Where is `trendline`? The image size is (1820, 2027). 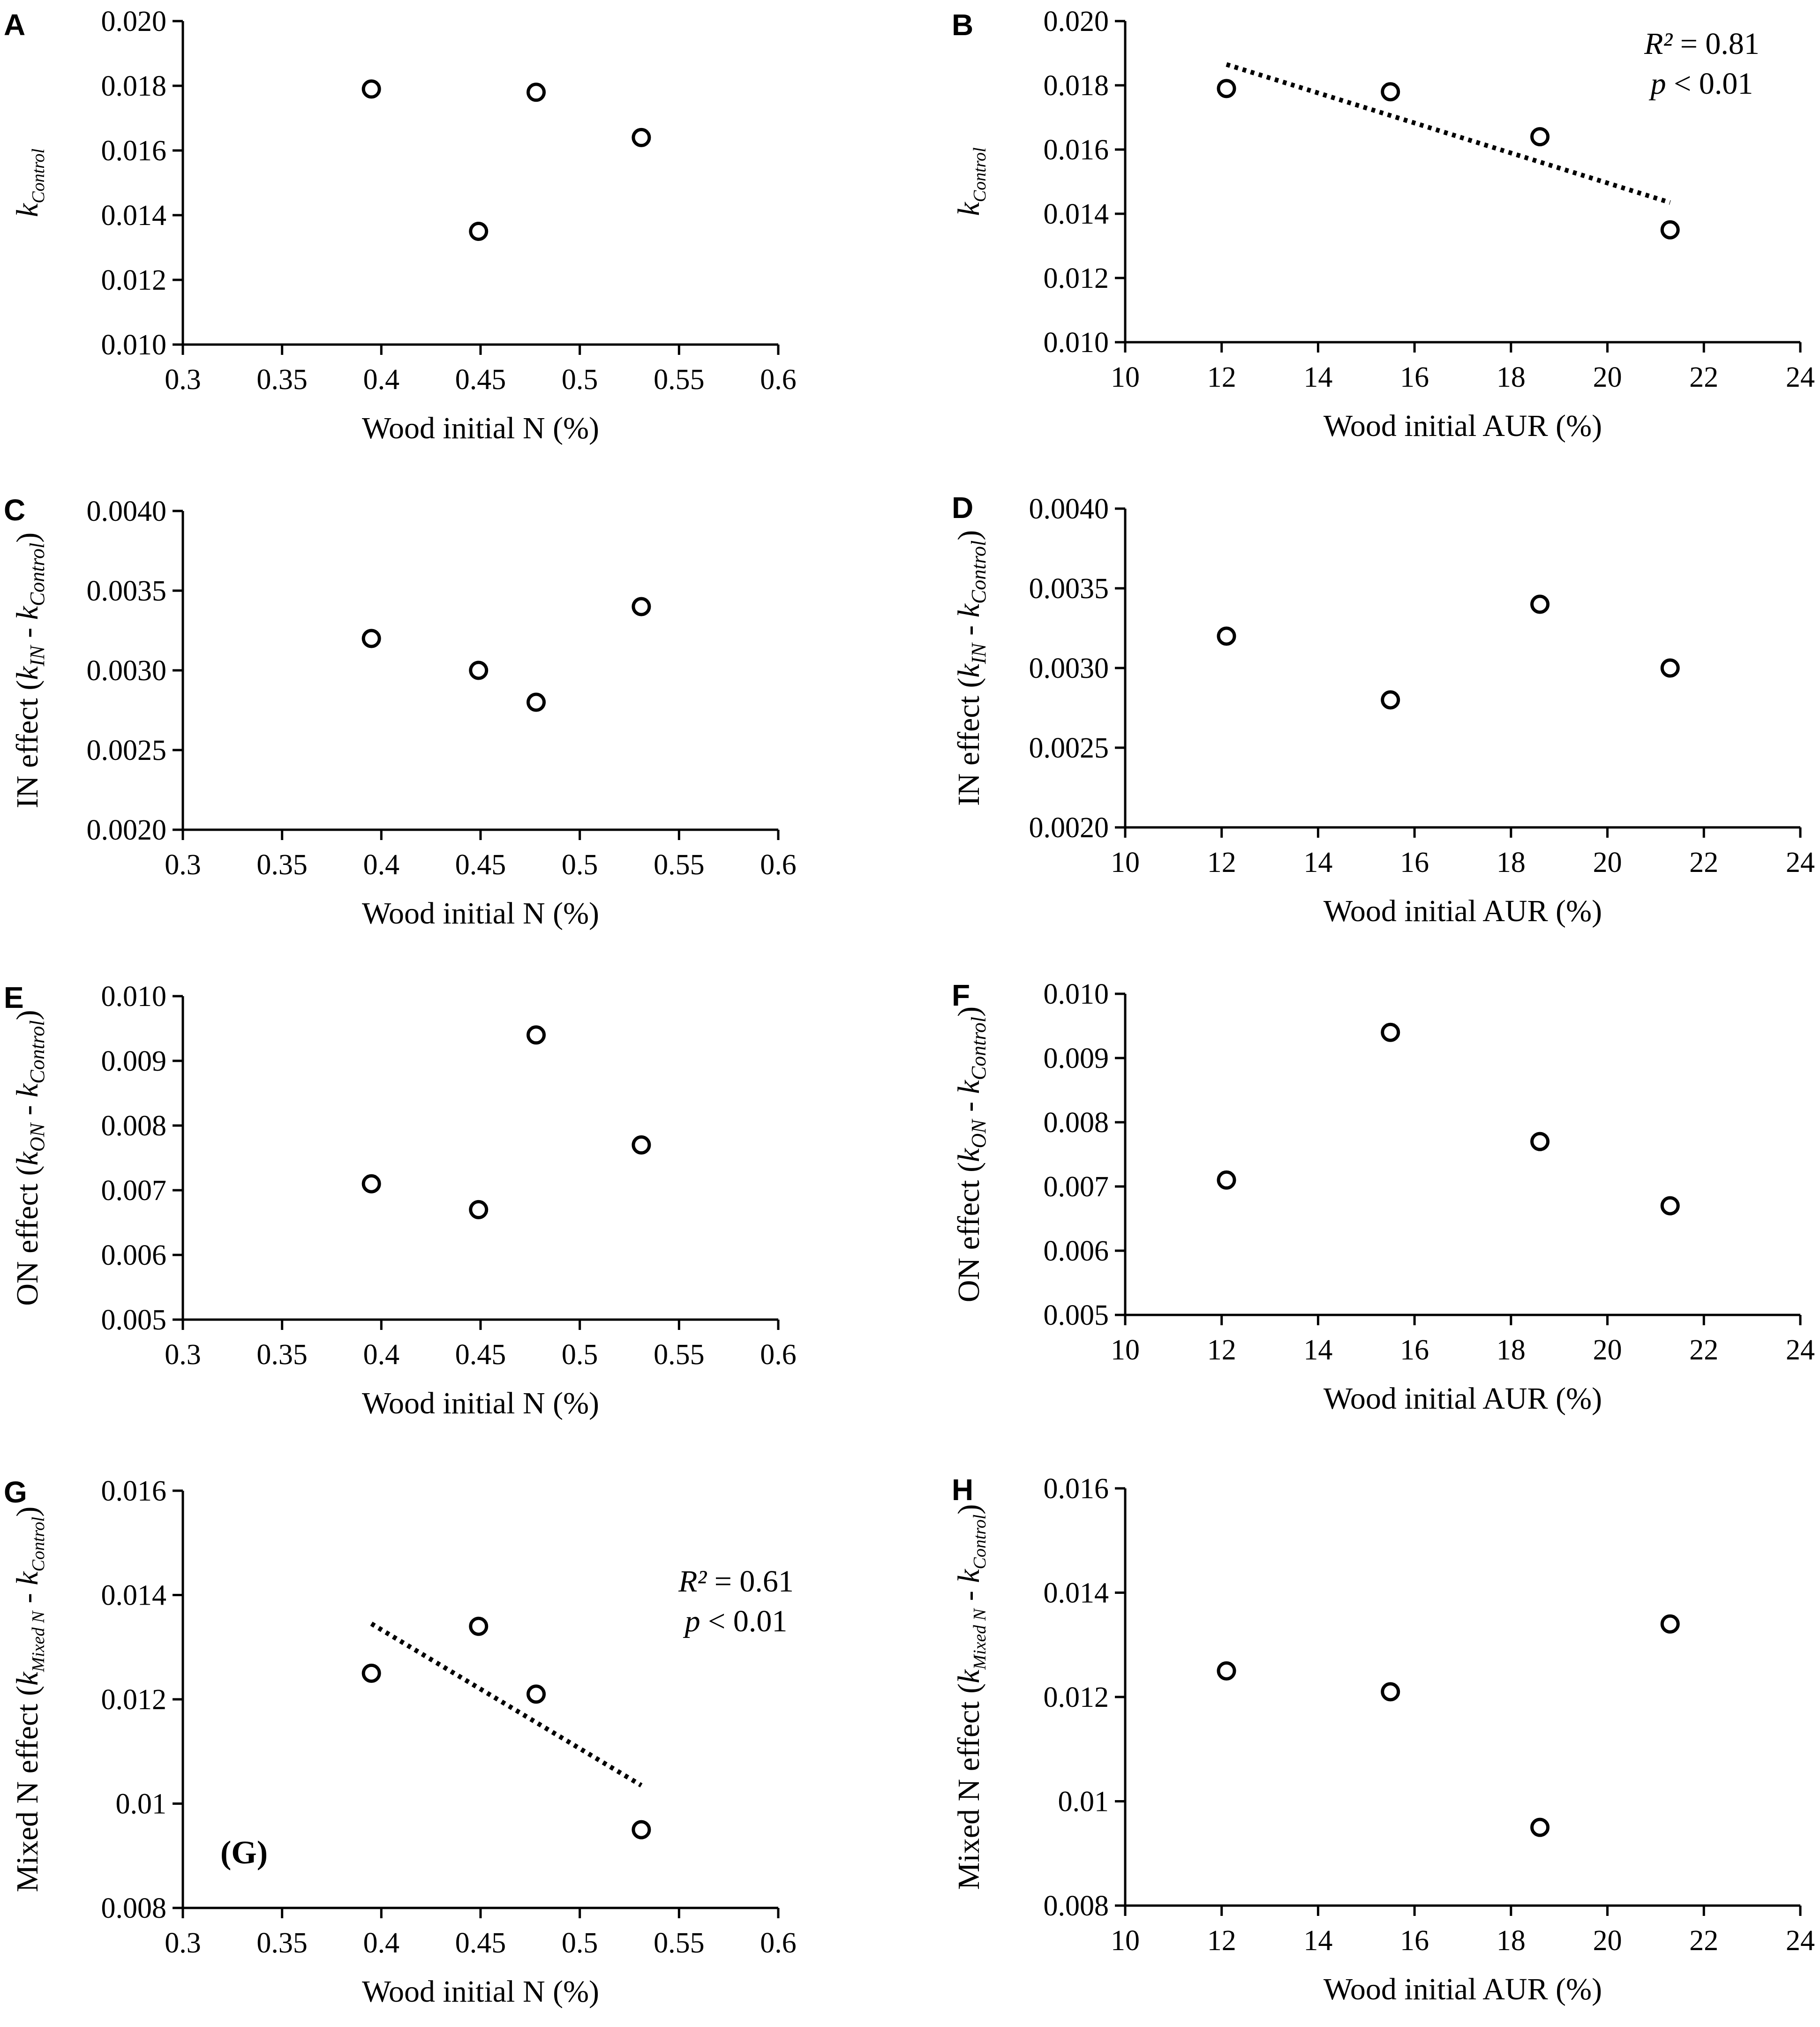 trendline is located at coordinates (1448, 133).